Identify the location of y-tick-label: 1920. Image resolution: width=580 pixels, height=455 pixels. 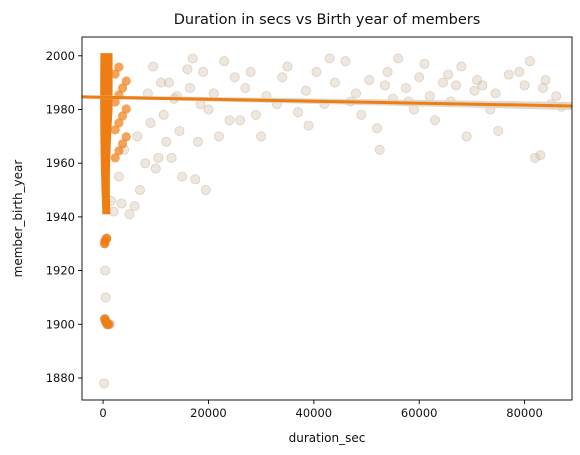
(60, 271).